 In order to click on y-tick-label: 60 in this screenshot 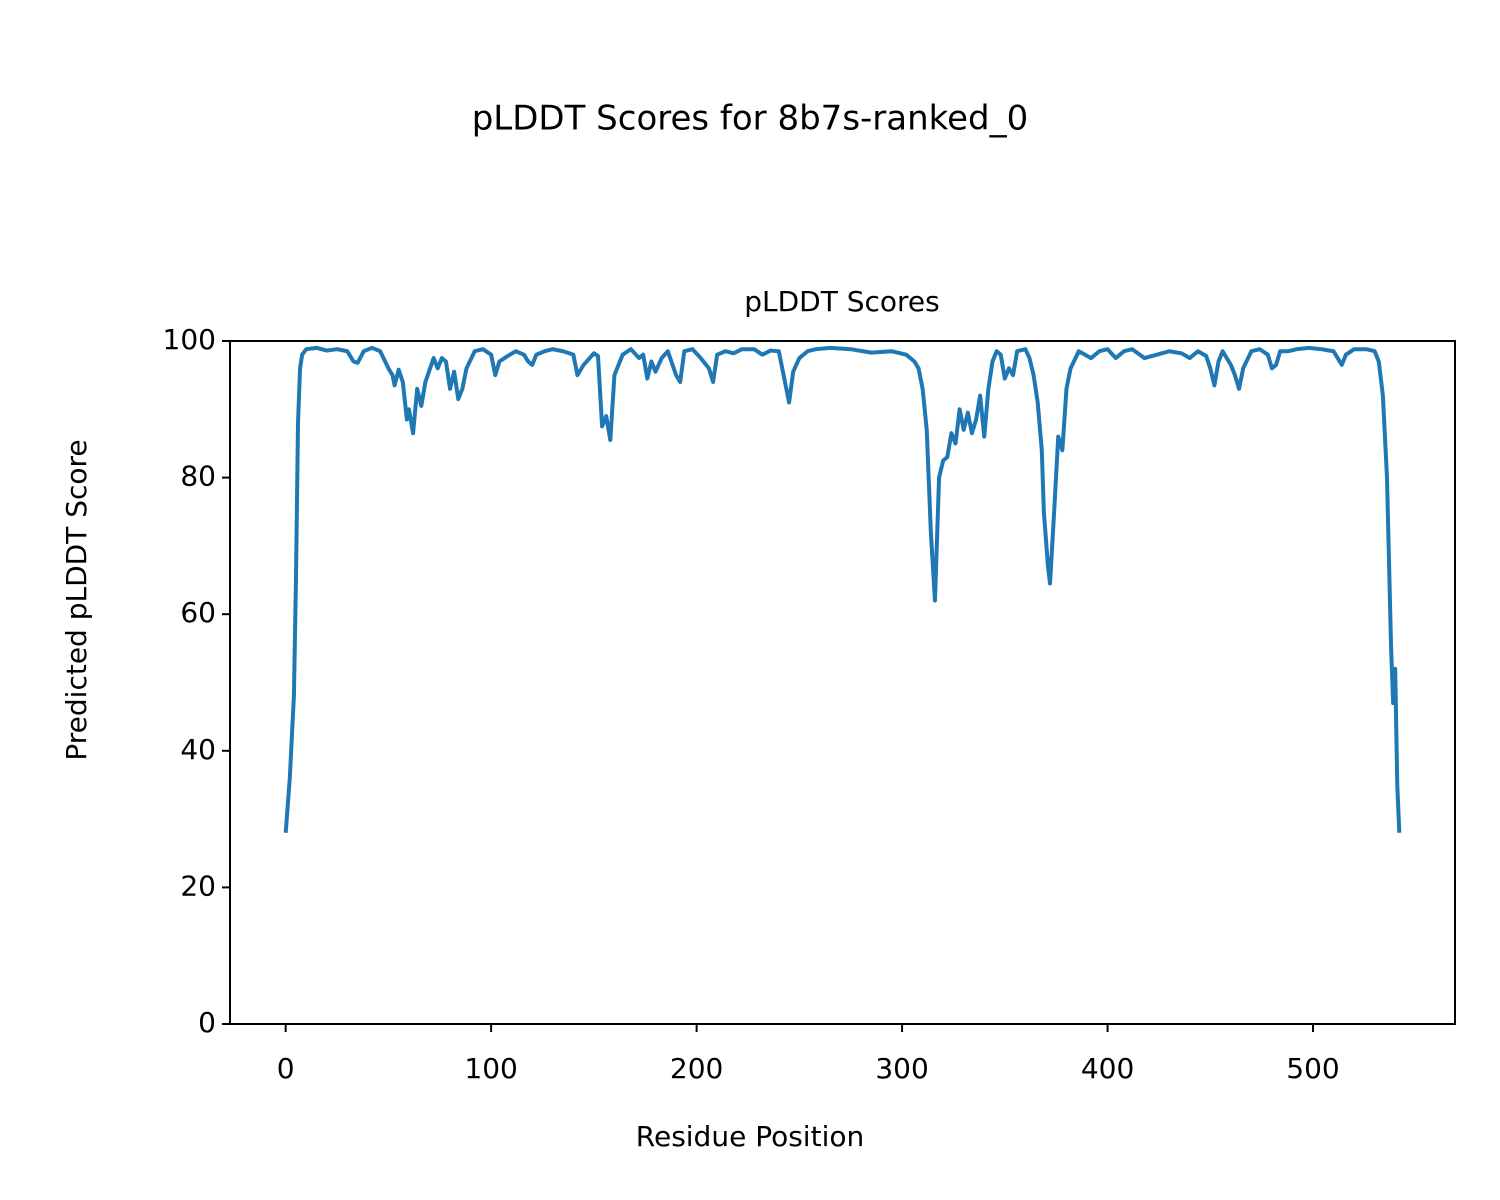, I will do `click(198, 612)`.